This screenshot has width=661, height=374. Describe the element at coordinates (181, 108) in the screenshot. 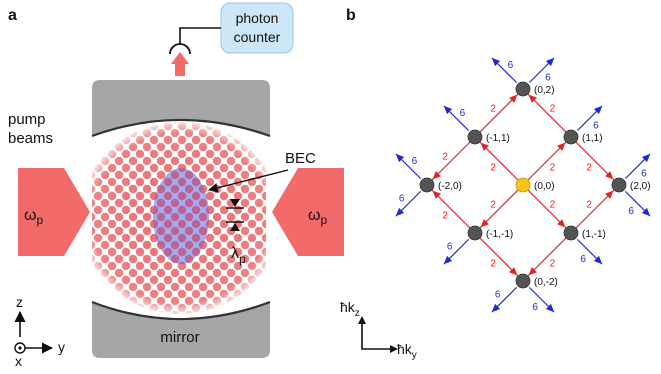

I see `top-mirror` at that location.